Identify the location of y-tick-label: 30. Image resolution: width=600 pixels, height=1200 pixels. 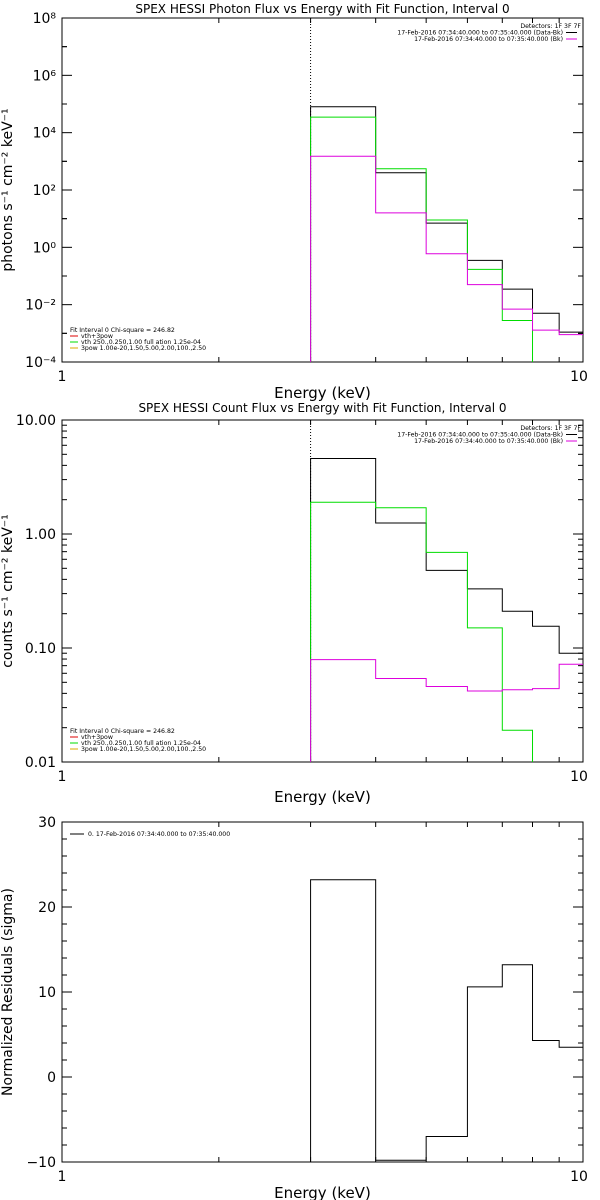
(47, 823).